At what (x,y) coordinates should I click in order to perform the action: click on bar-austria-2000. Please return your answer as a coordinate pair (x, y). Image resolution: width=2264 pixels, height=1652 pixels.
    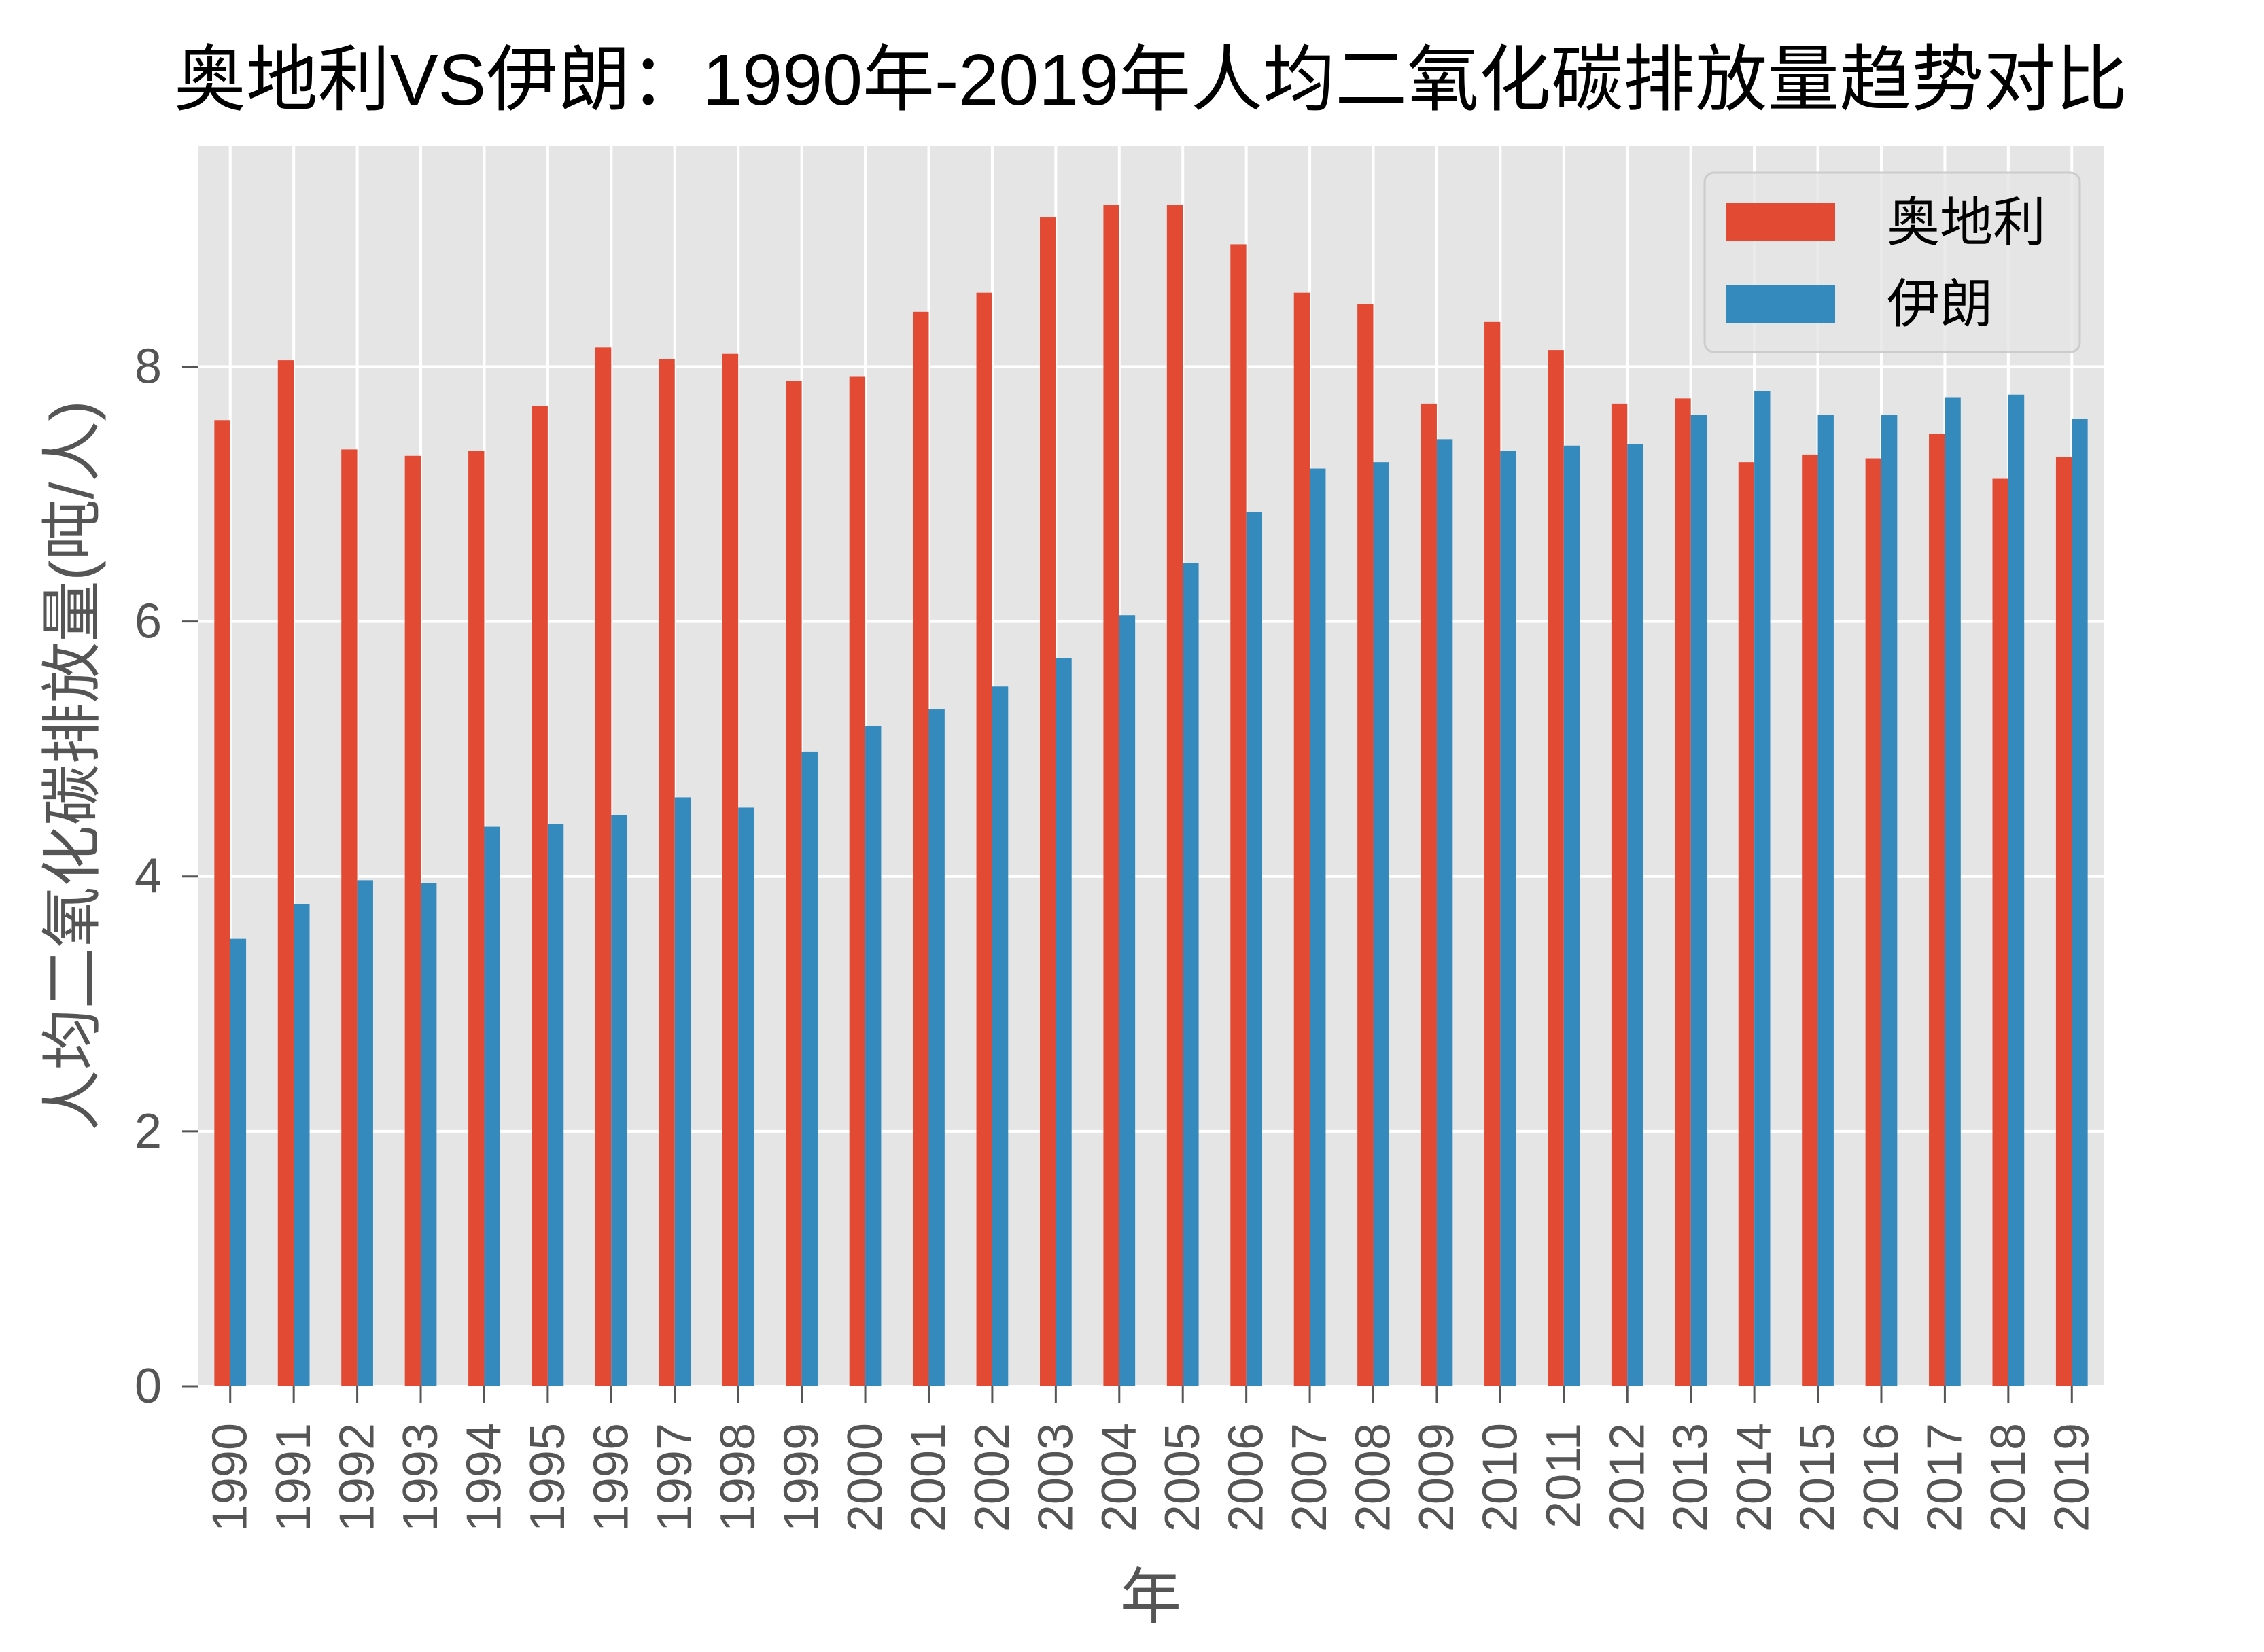
    Looking at the image, I should click on (858, 881).